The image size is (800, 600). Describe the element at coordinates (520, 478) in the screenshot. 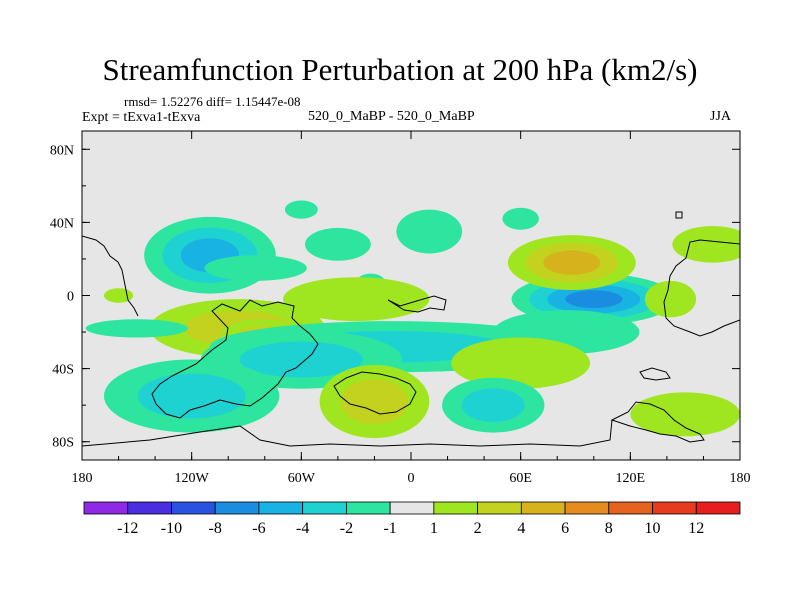

I see `x-tick-label-4: 60E` at that location.